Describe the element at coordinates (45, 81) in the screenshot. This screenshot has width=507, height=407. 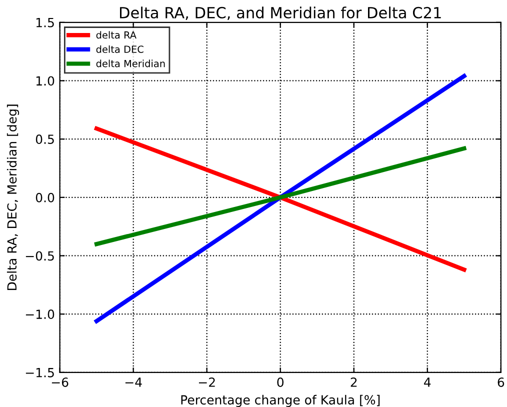
I see `y-tick-label: 1.0` at that location.